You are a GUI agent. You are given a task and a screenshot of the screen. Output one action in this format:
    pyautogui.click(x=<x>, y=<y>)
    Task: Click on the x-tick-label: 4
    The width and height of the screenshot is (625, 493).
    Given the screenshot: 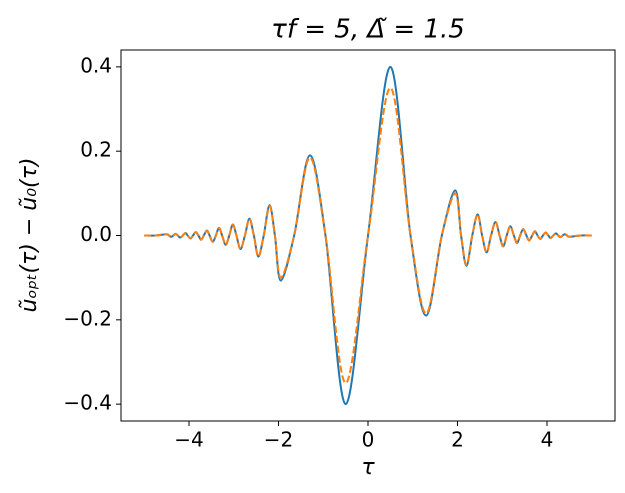 What is the action you would take?
    pyautogui.click(x=547, y=440)
    